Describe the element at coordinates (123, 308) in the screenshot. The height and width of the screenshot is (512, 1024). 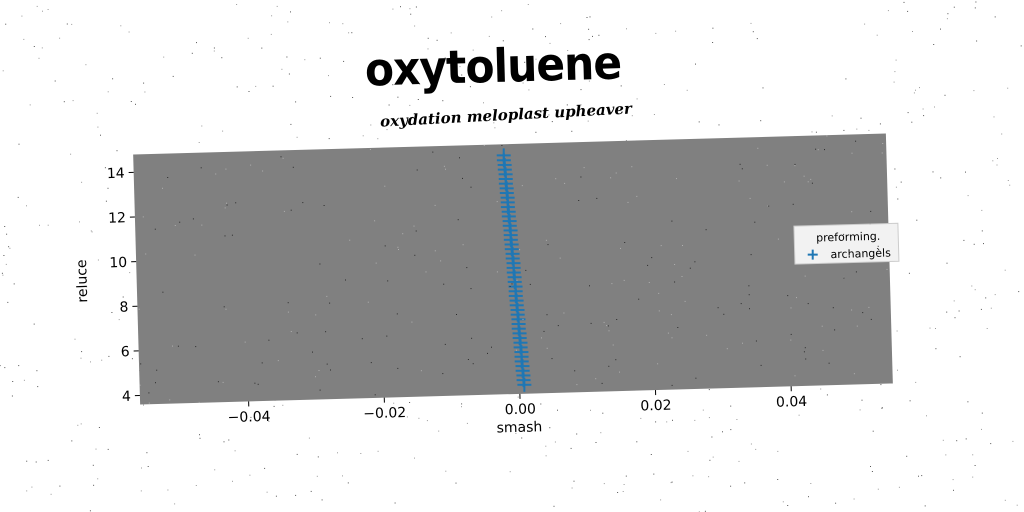
I see `y-tick-label: 8` at that location.